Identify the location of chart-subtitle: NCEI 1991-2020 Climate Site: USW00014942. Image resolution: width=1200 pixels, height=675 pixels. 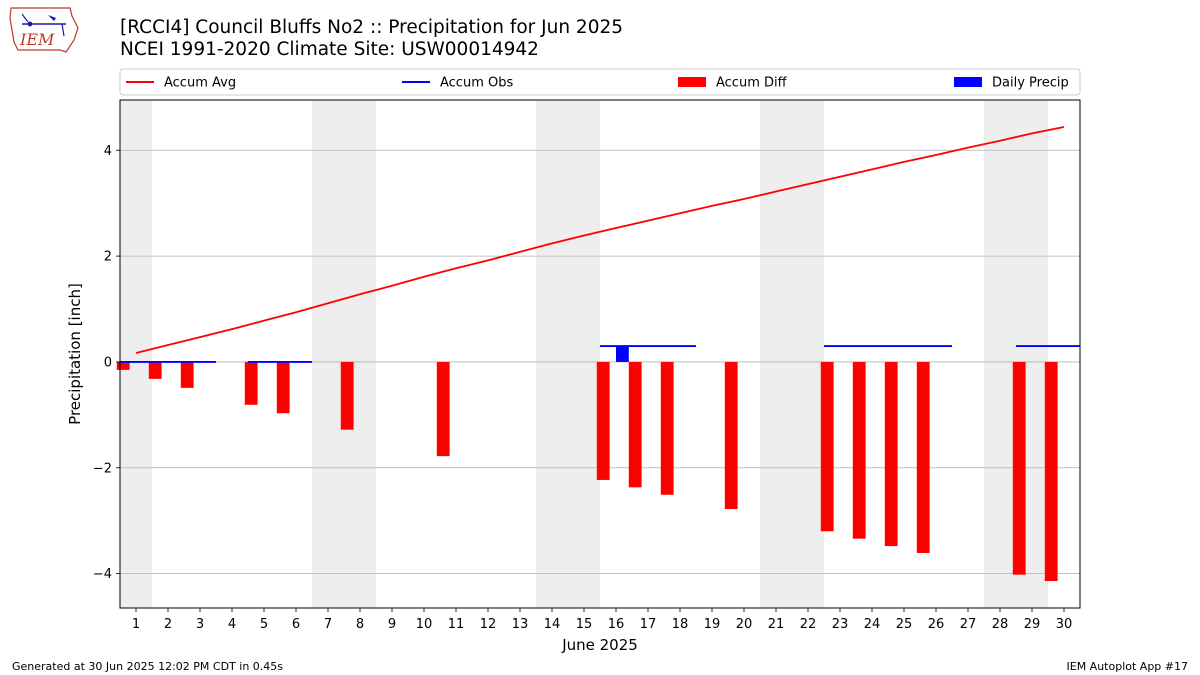
(329, 49).